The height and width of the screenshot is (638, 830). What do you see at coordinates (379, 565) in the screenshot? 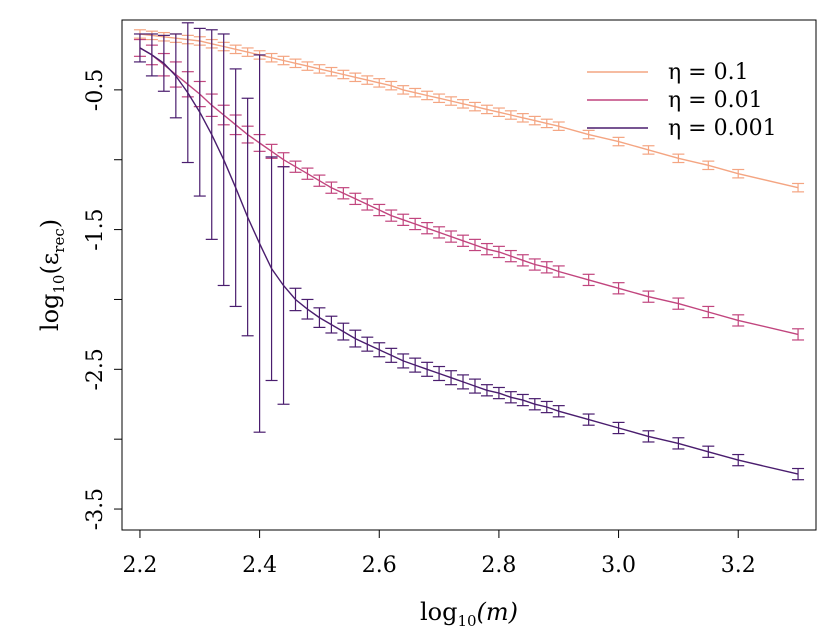
I see `x-tick-label: 2.6` at bounding box center [379, 565].